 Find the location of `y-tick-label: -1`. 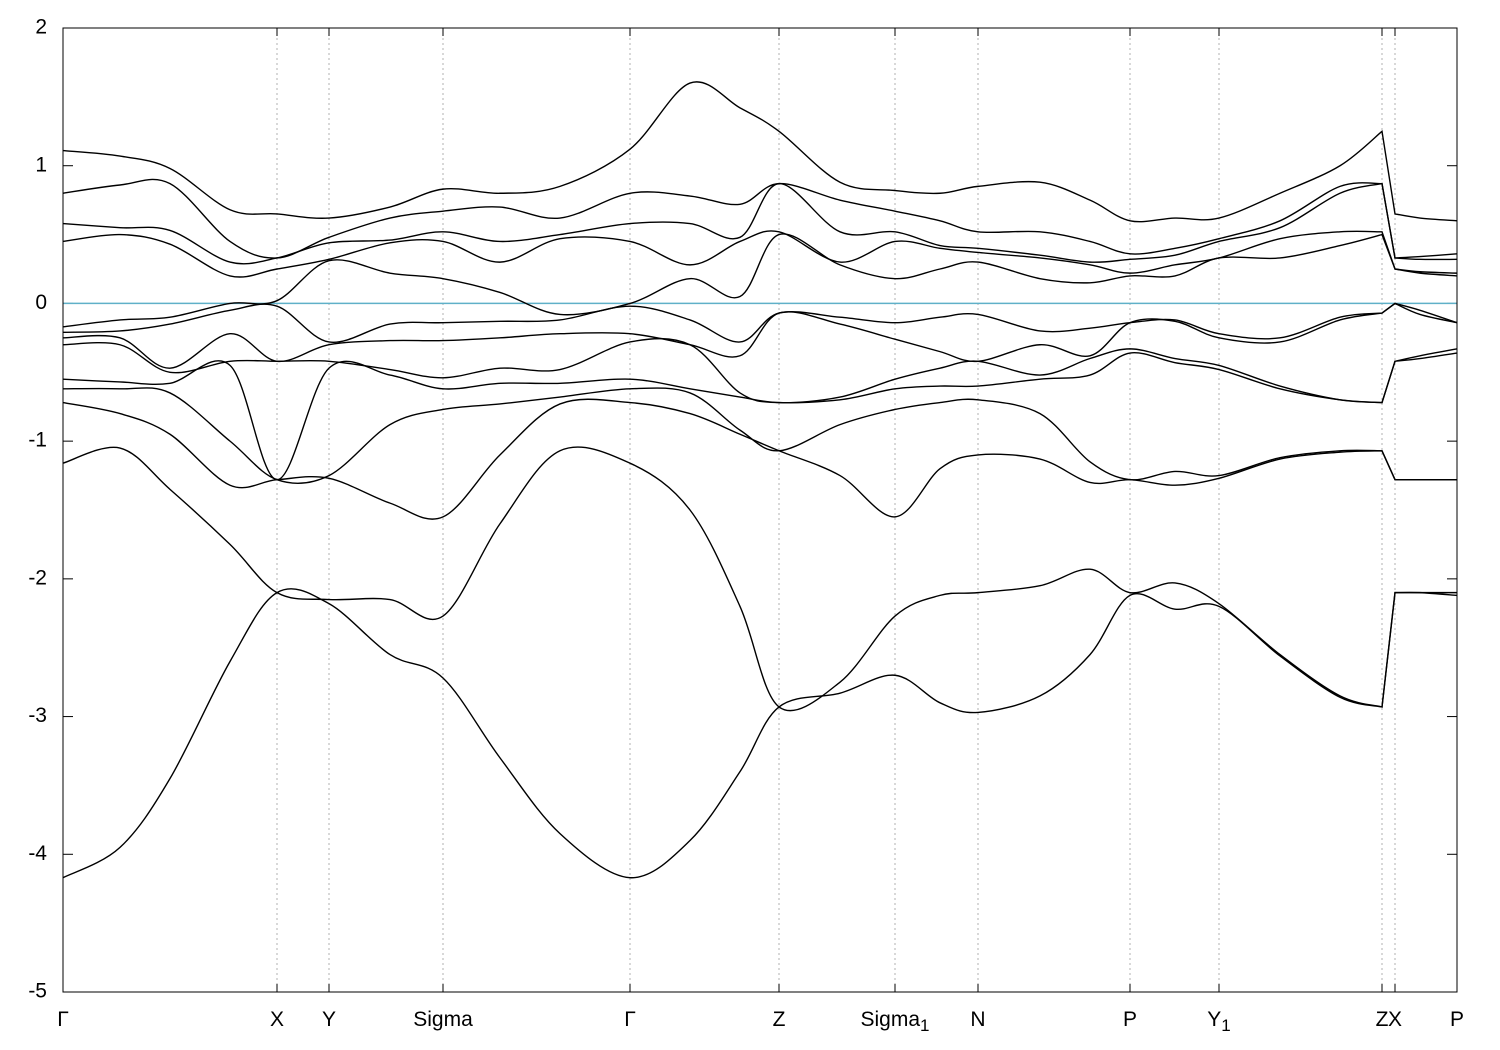

y-tick-label: -1 is located at coordinates (37, 440).